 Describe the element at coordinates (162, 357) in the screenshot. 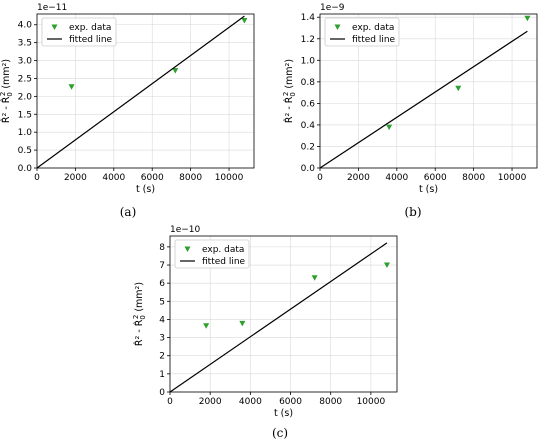

I see `y-tick-label: 2` at that location.